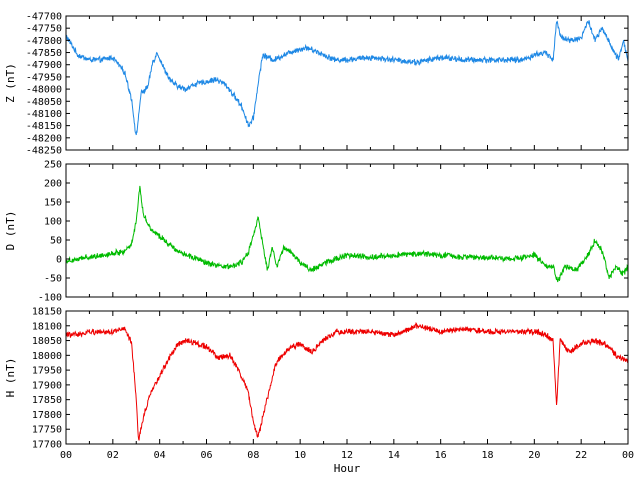 The width and height of the screenshot is (640, 480). I want to click on y-tick-label: -48150, so click(44, 126).